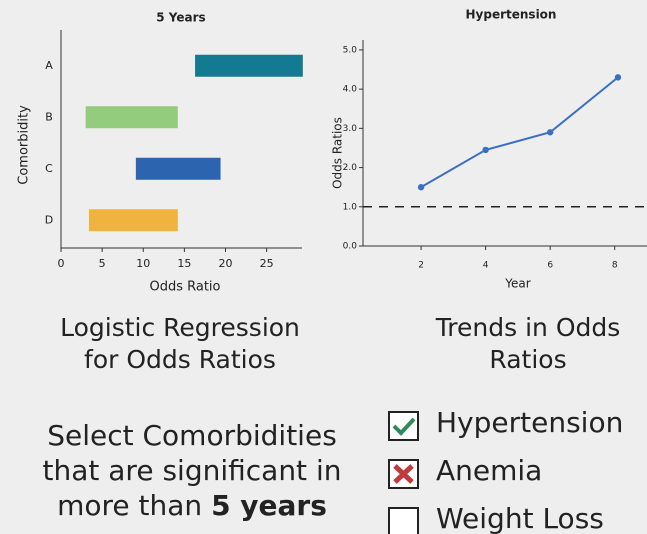  I want to click on x-tick-label: 25, so click(267, 263).